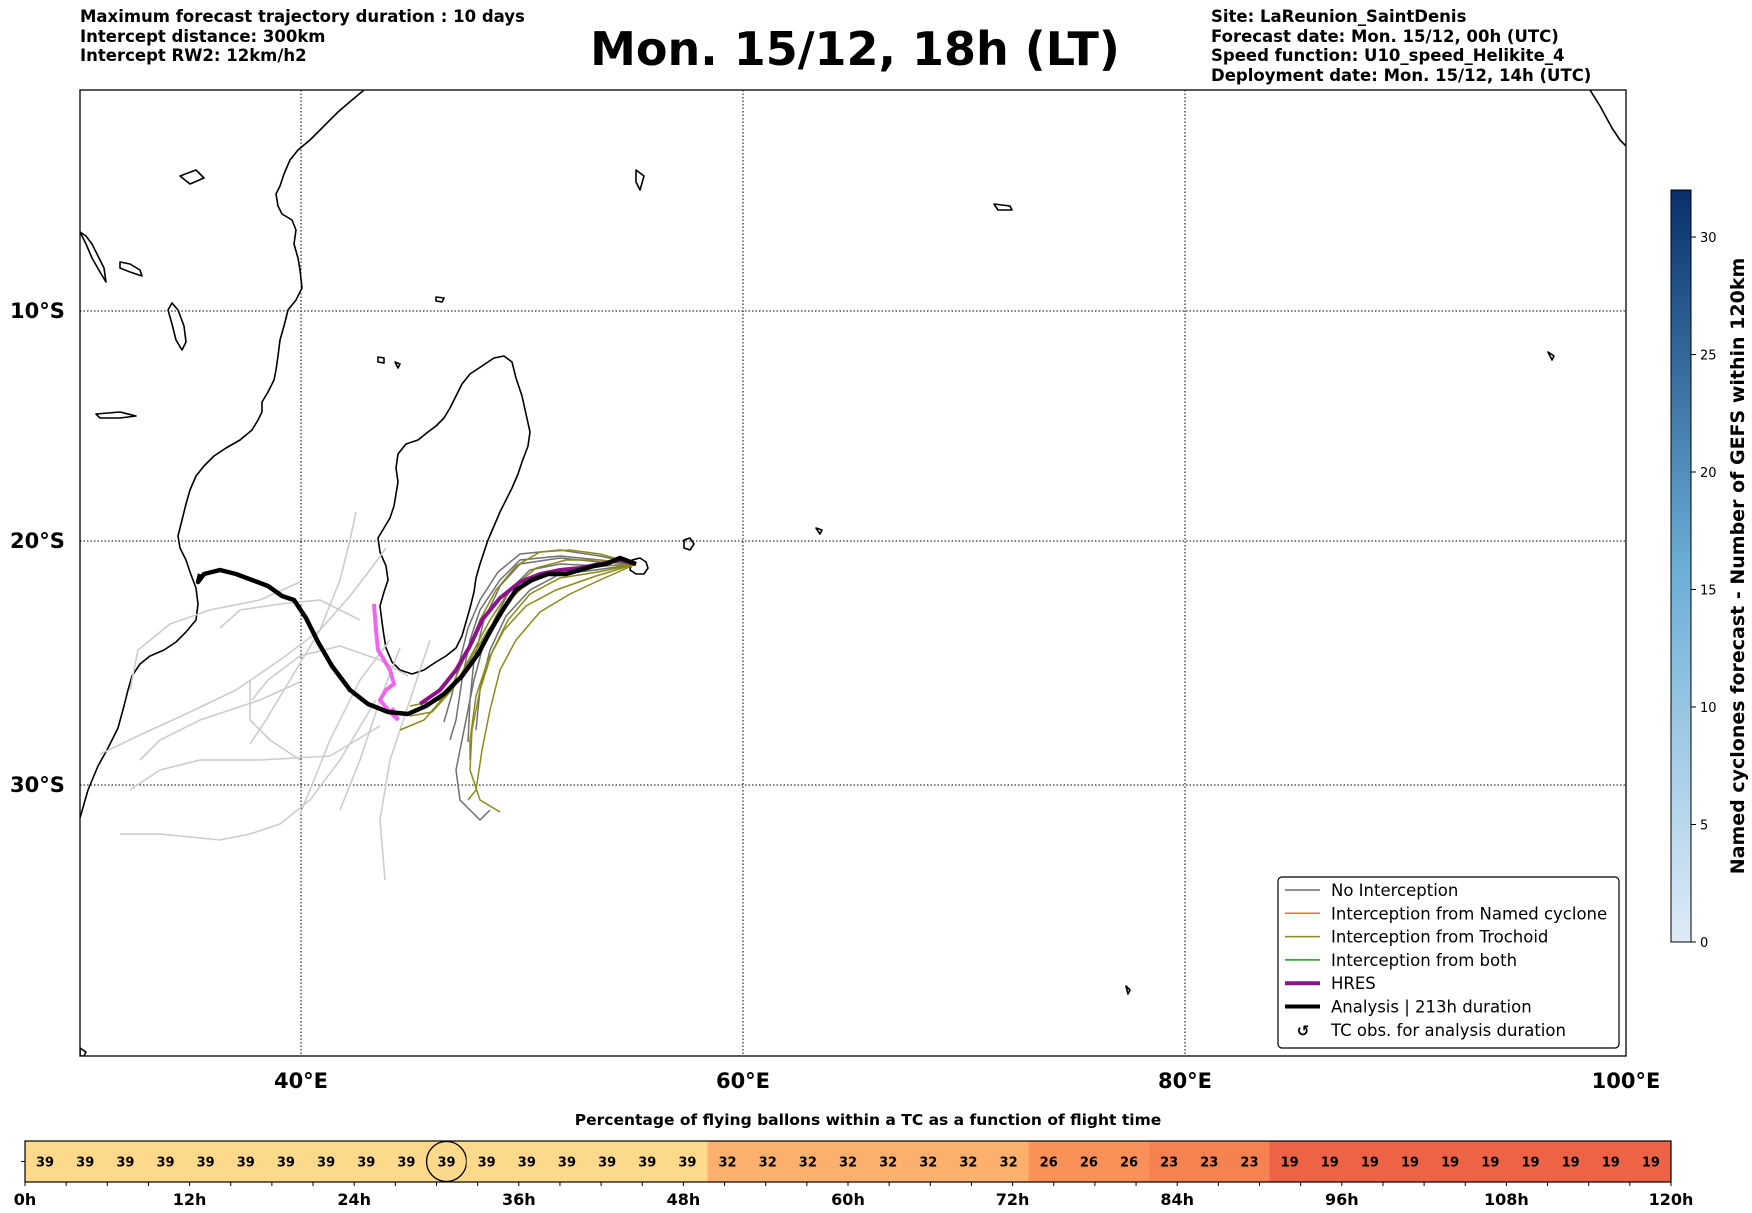 This screenshot has width=1752, height=1213. Describe the element at coordinates (381, 360) in the screenshot. I see `comoros-island-a` at that location.